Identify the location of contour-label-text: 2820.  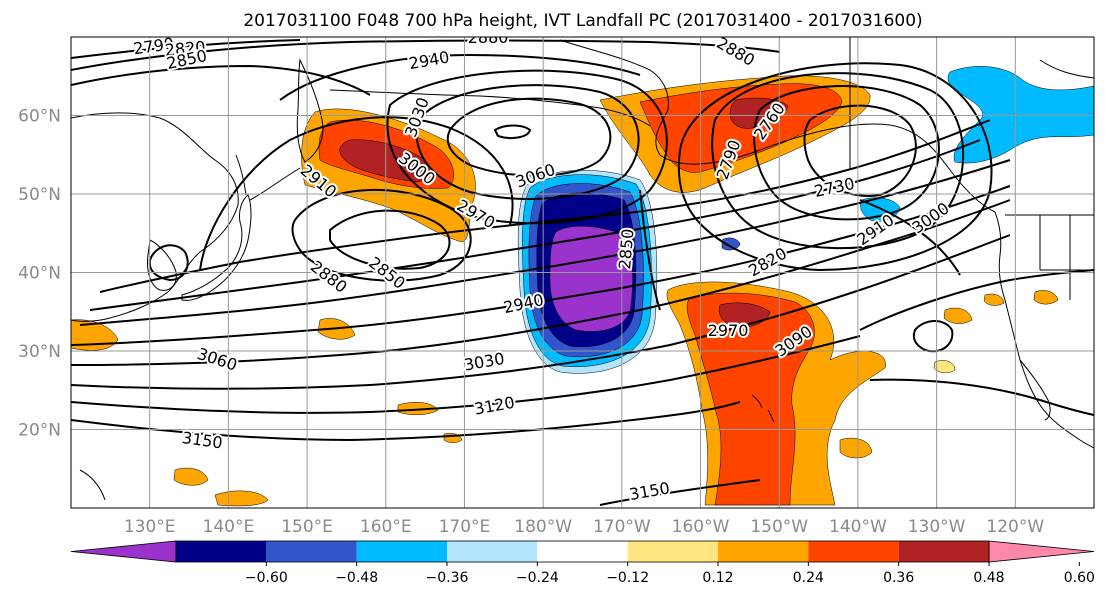
(185, 48).